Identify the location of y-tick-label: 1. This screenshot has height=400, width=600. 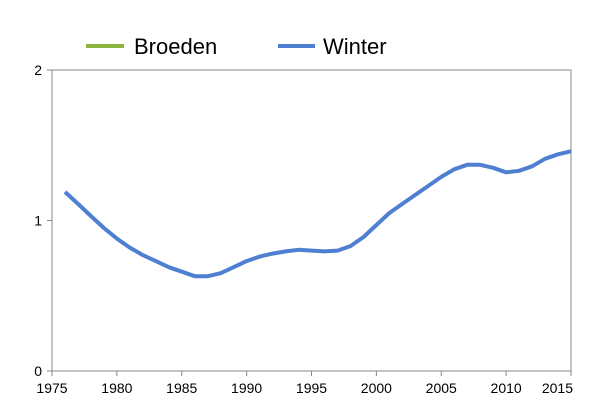
(38, 221).